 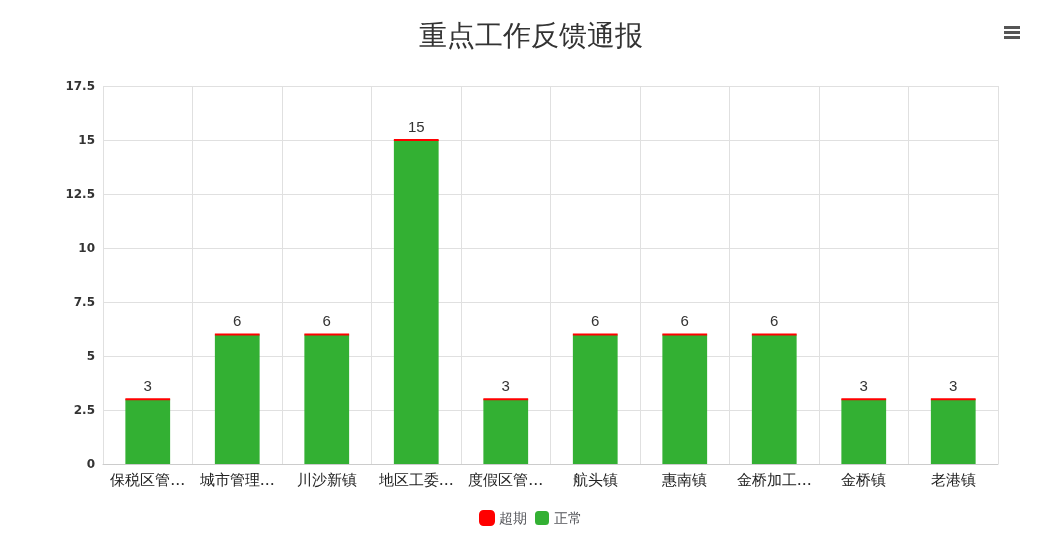 What do you see at coordinates (530, 35) in the screenshot?
I see `chart-title: 重点工作反馈通报` at bounding box center [530, 35].